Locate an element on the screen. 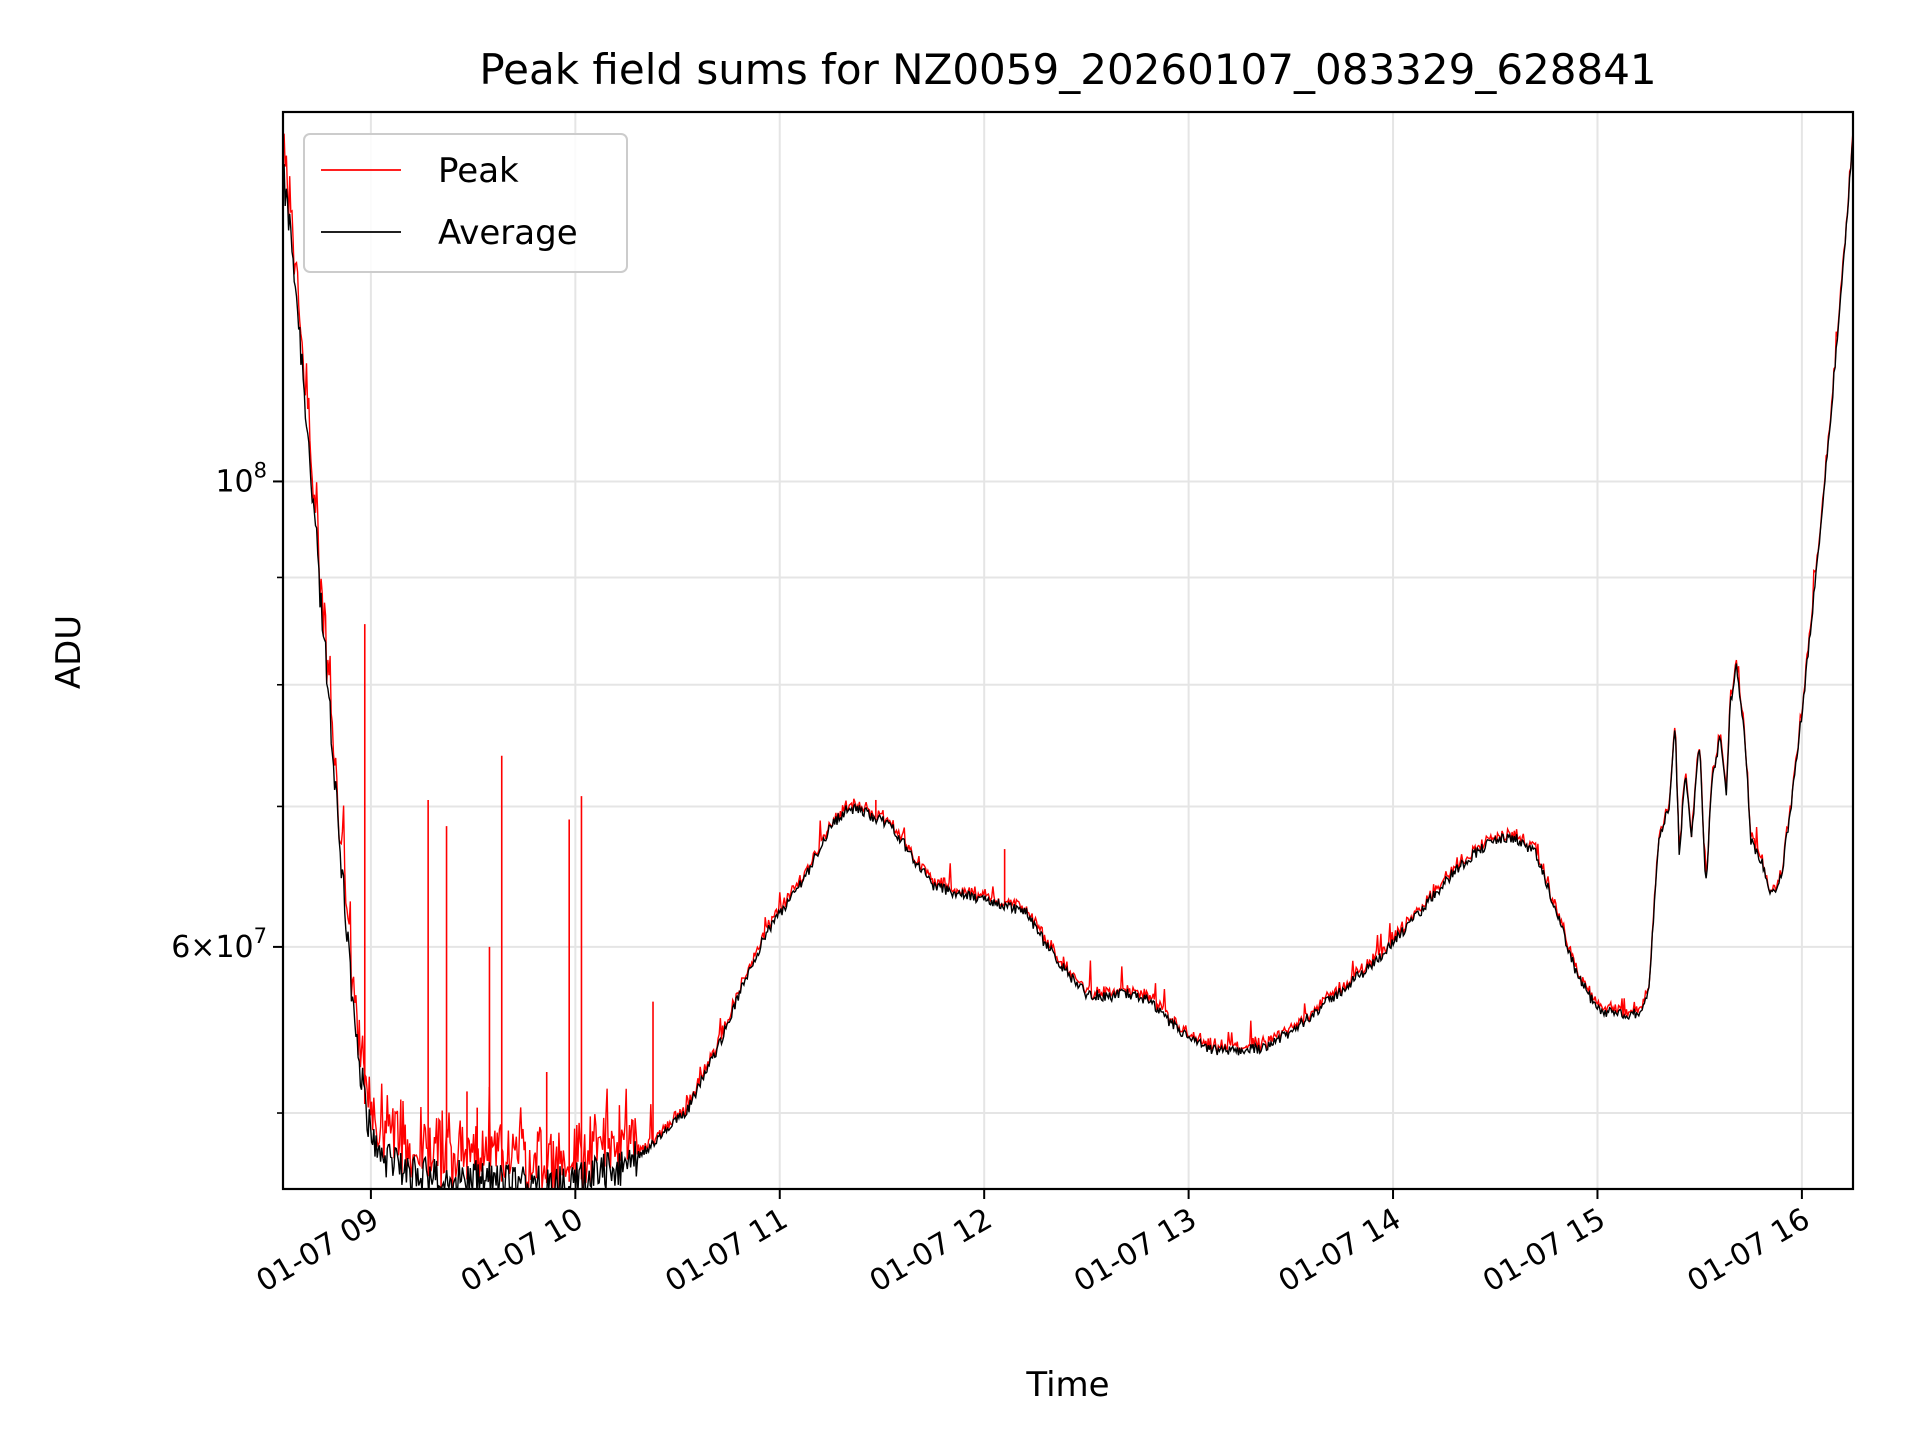 This screenshot has width=1920, height=1440. legend-average-label: Average is located at coordinates (508, 233).